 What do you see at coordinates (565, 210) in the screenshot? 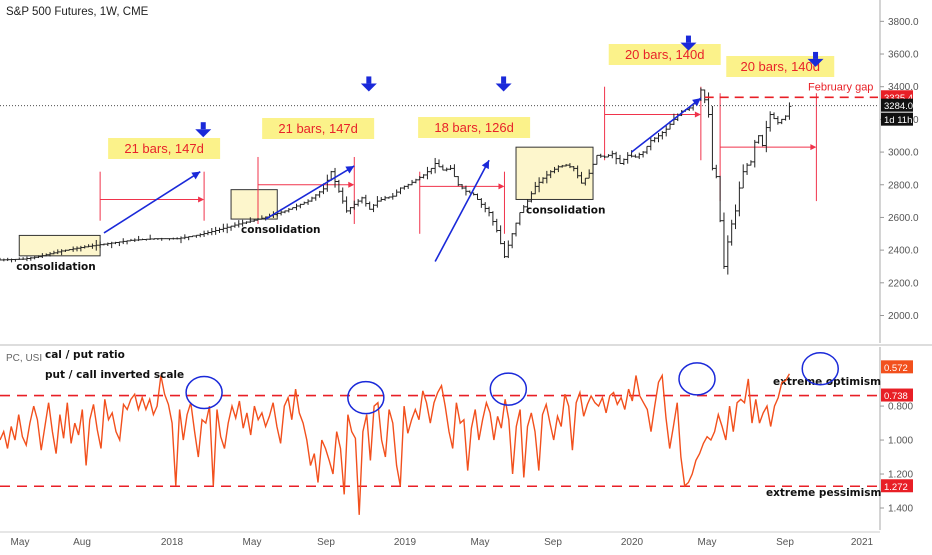
I see `consolidation-label: consolidation` at bounding box center [565, 210].